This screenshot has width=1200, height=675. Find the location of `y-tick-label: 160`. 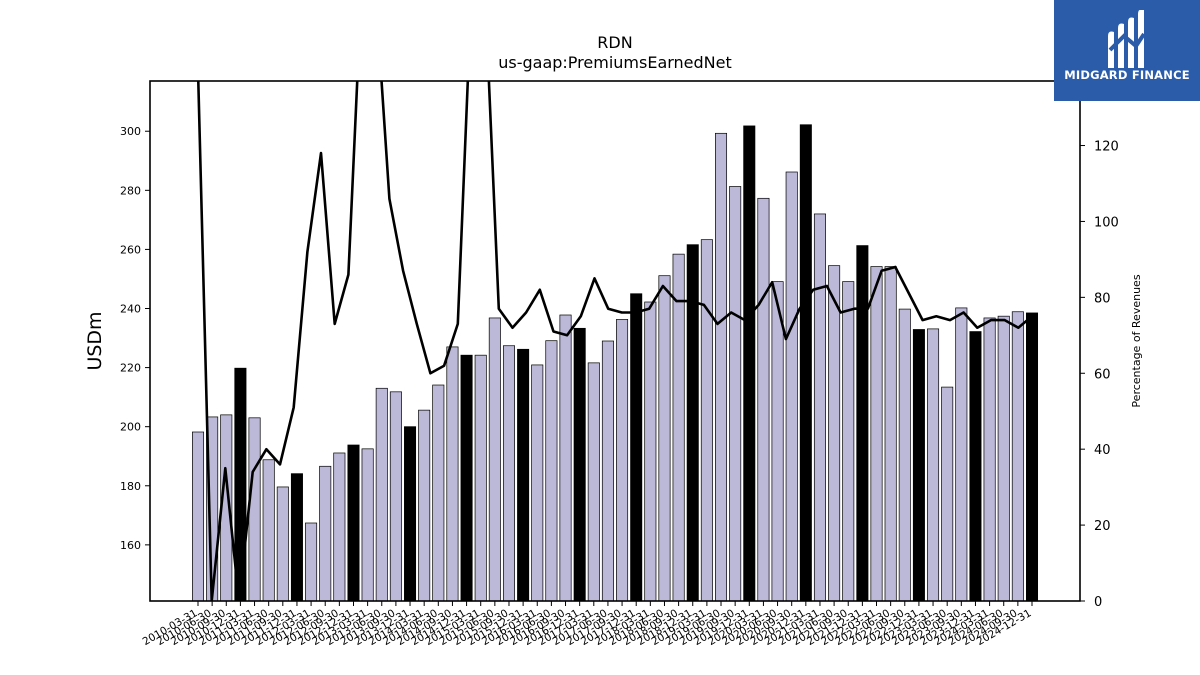

y-tick-label: 160 is located at coordinates (130, 545).